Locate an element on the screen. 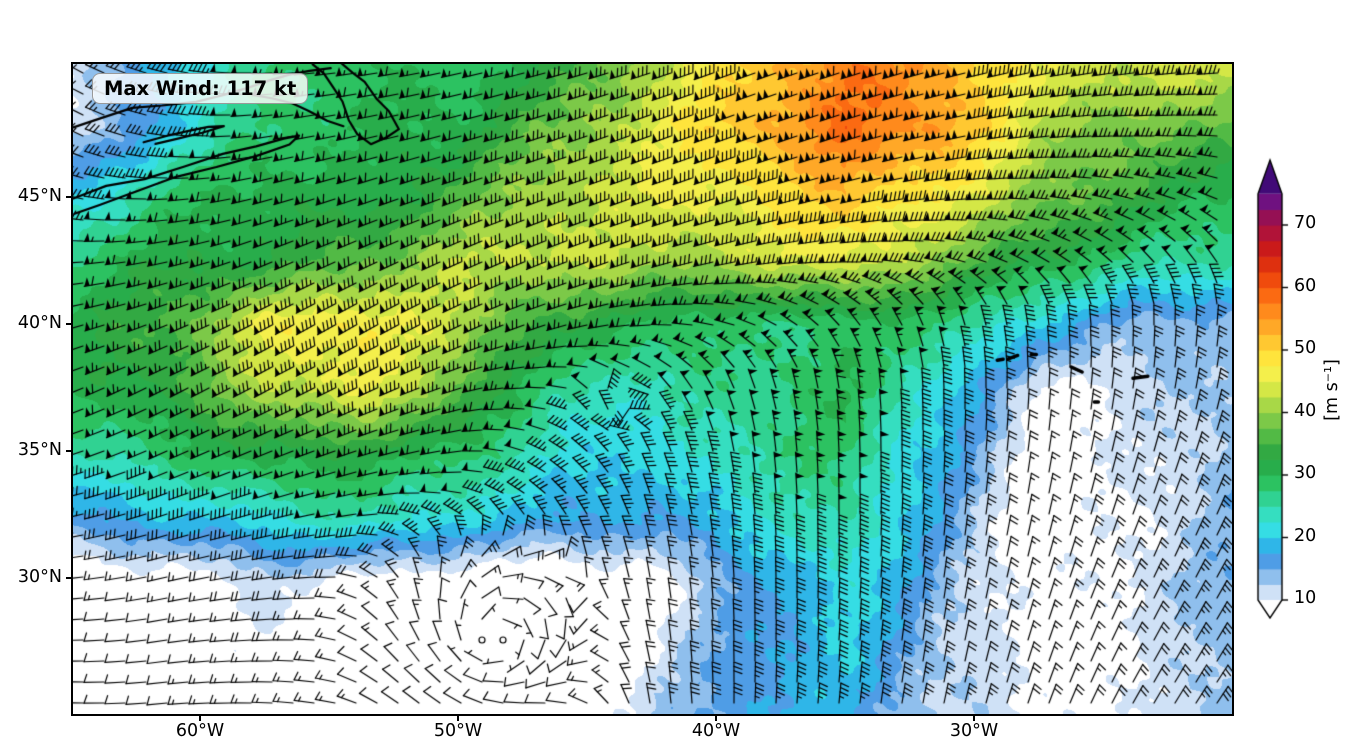  xtick-40w is located at coordinates (716, 717).